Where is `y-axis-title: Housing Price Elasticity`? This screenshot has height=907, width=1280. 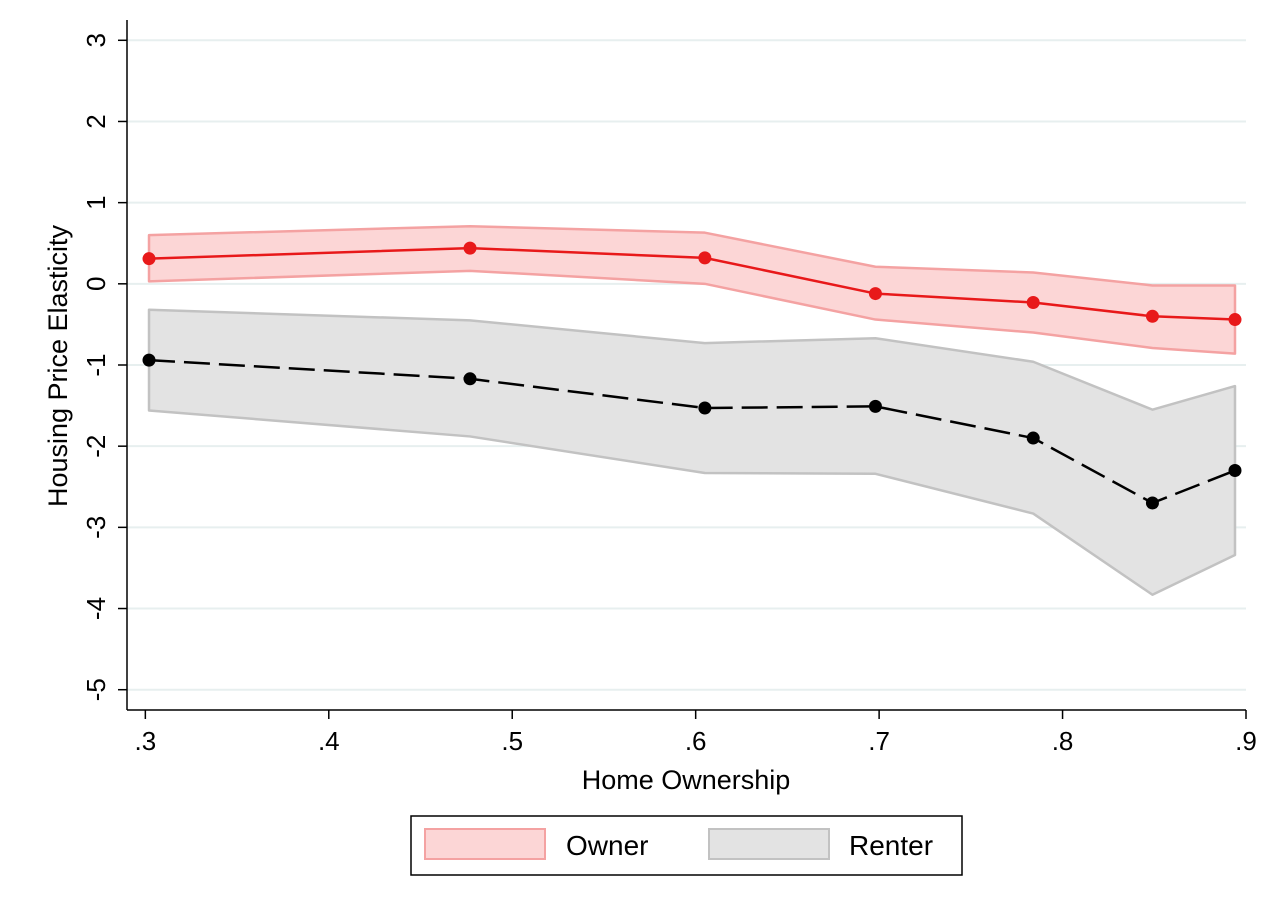 y-axis-title: Housing Price Elasticity is located at coordinates (58, 365).